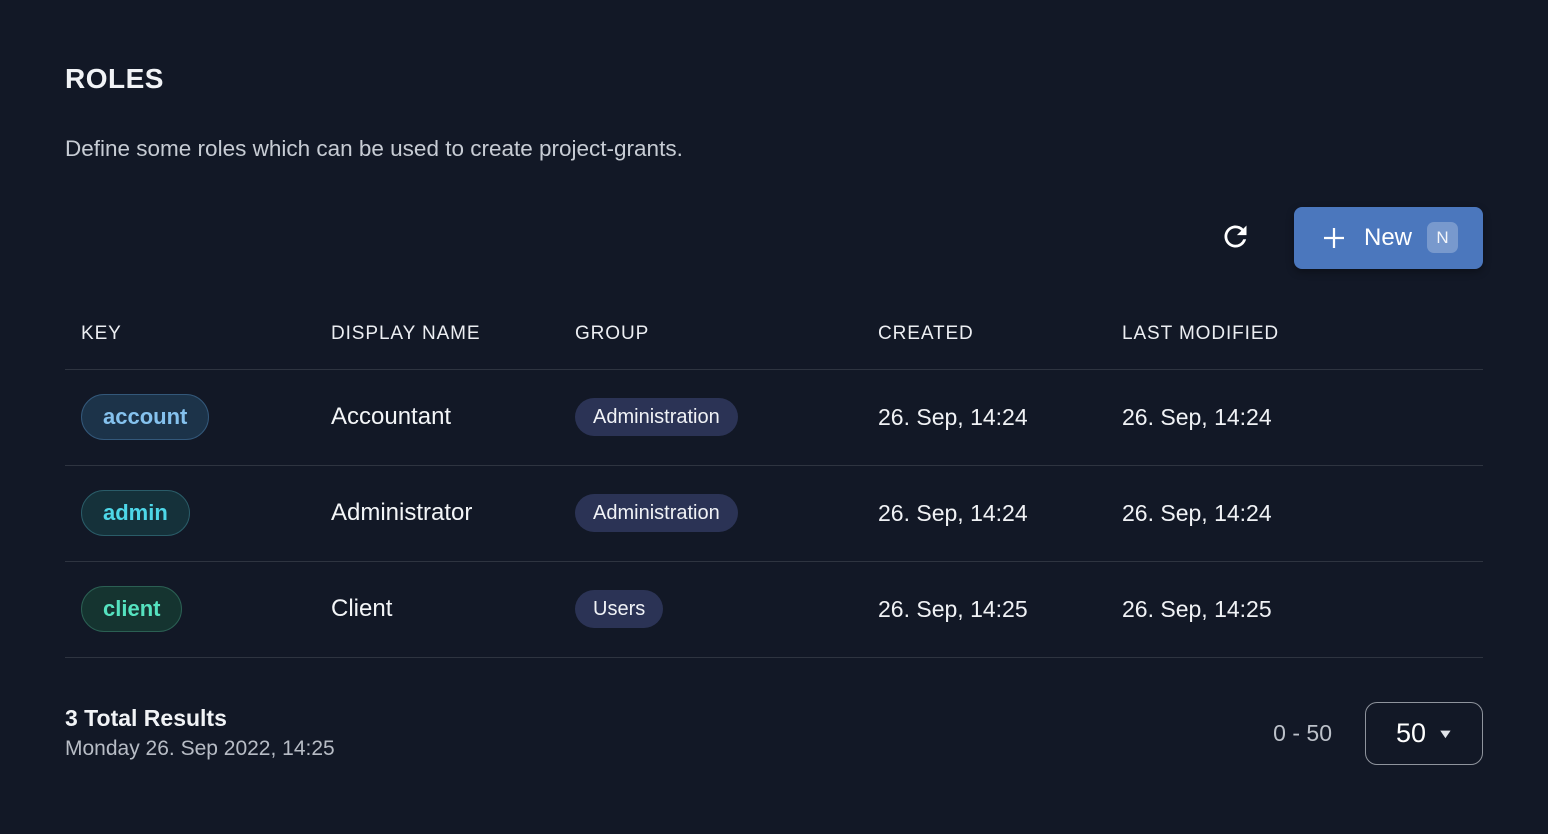  Describe the element at coordinates (146, 718) in the screenshot. I see `total-results: 3 Total Results` at that location.